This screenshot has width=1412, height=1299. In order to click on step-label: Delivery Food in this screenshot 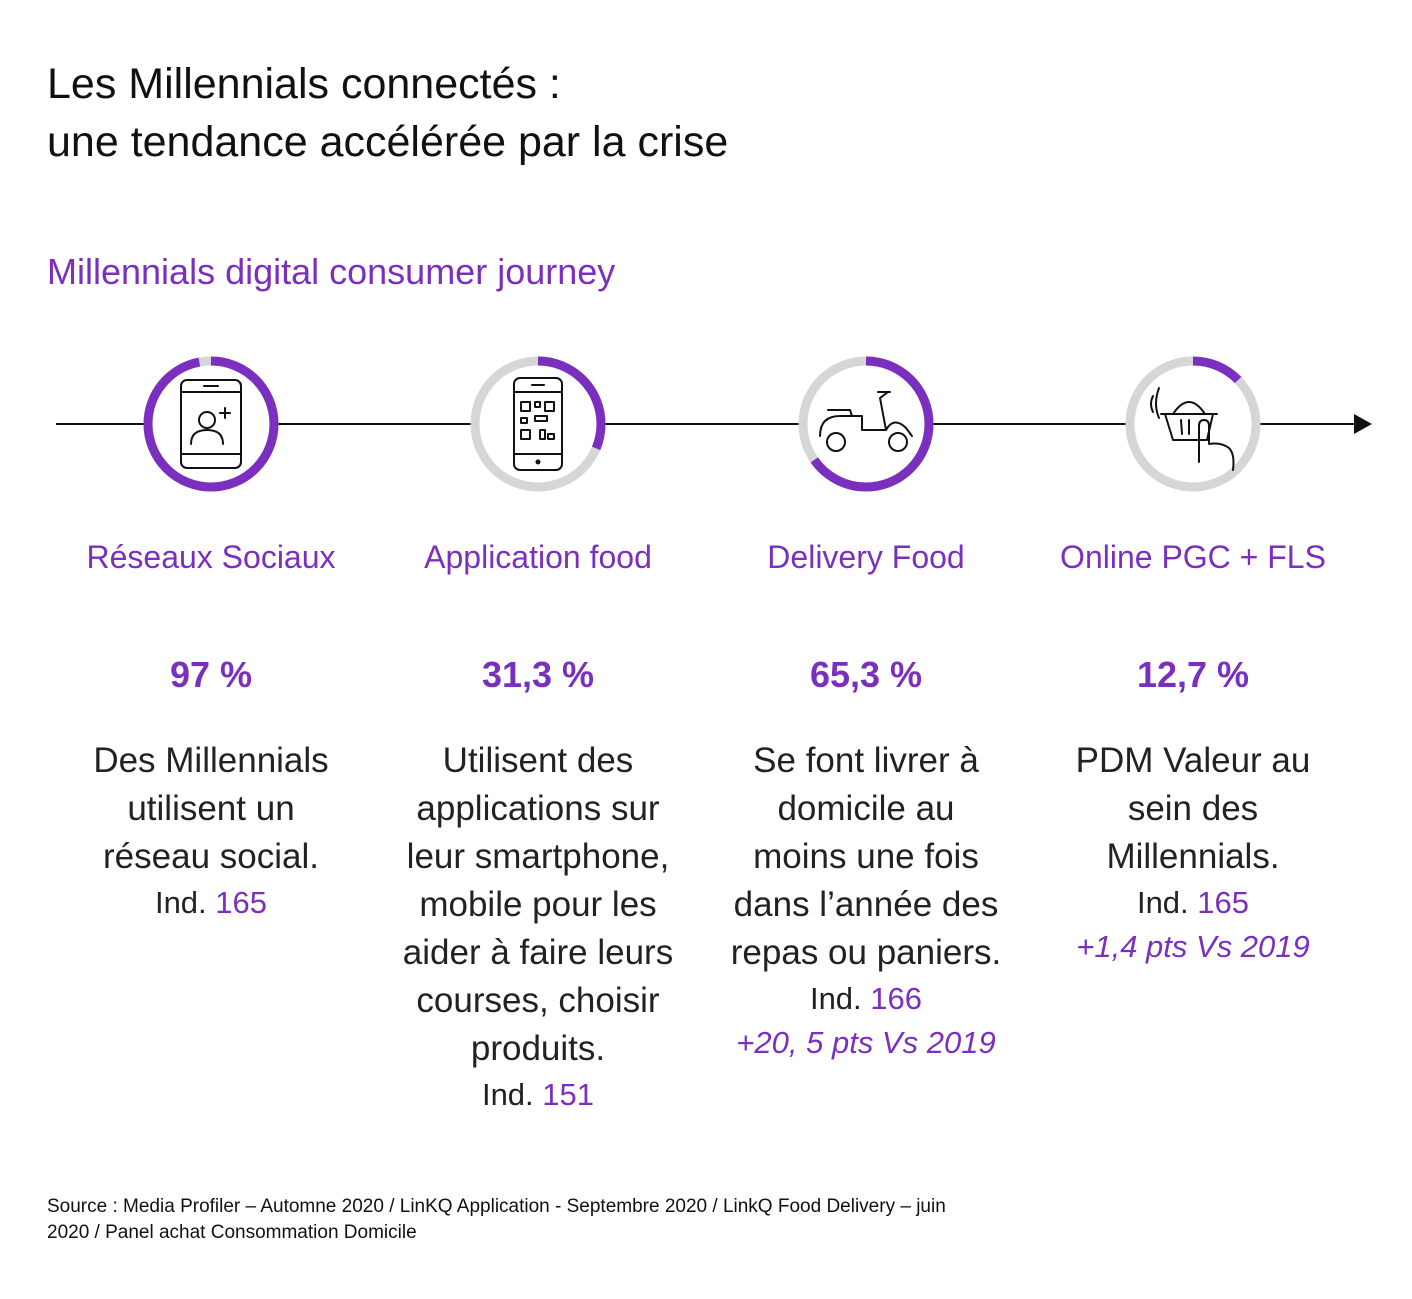, I will do `click(866, 557)`.